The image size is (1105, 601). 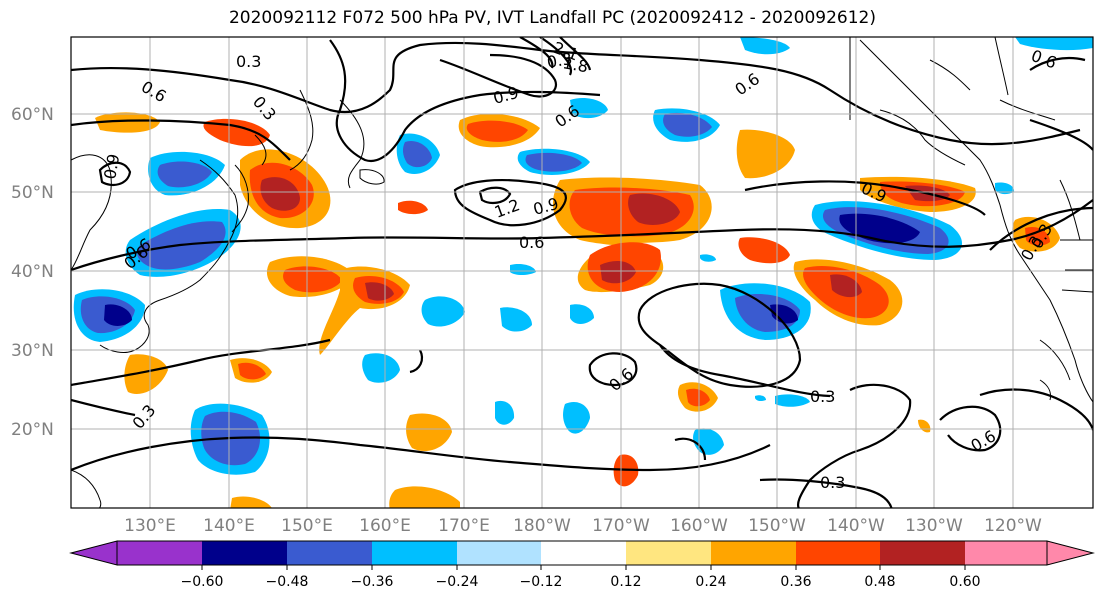 I want to click on colorbar-tick-label: −0.60, so click(x=202, y=582).